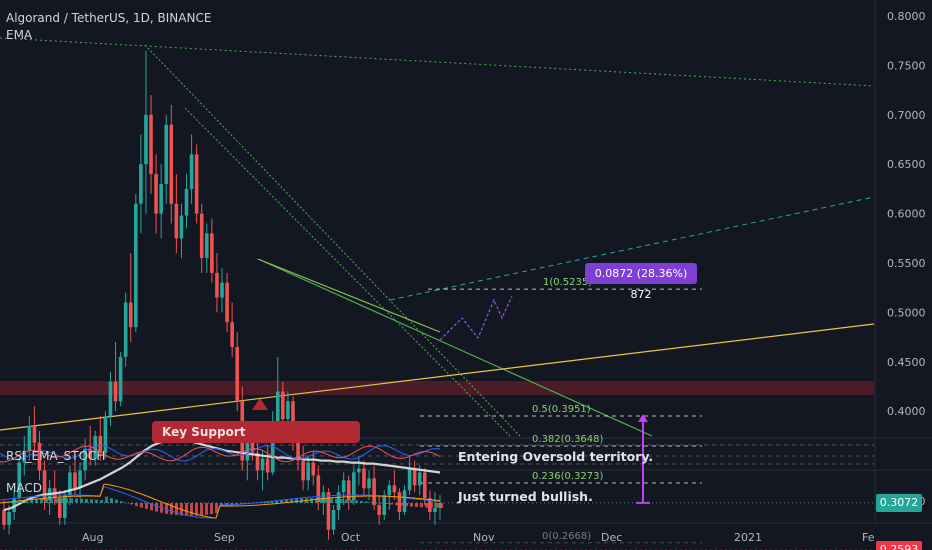 The height and width of the screenshot is (550, 932). What do you see at coordinates (437, 388) in the screenshot?
I see `key-support-zone` at bounding box center [437, 388].